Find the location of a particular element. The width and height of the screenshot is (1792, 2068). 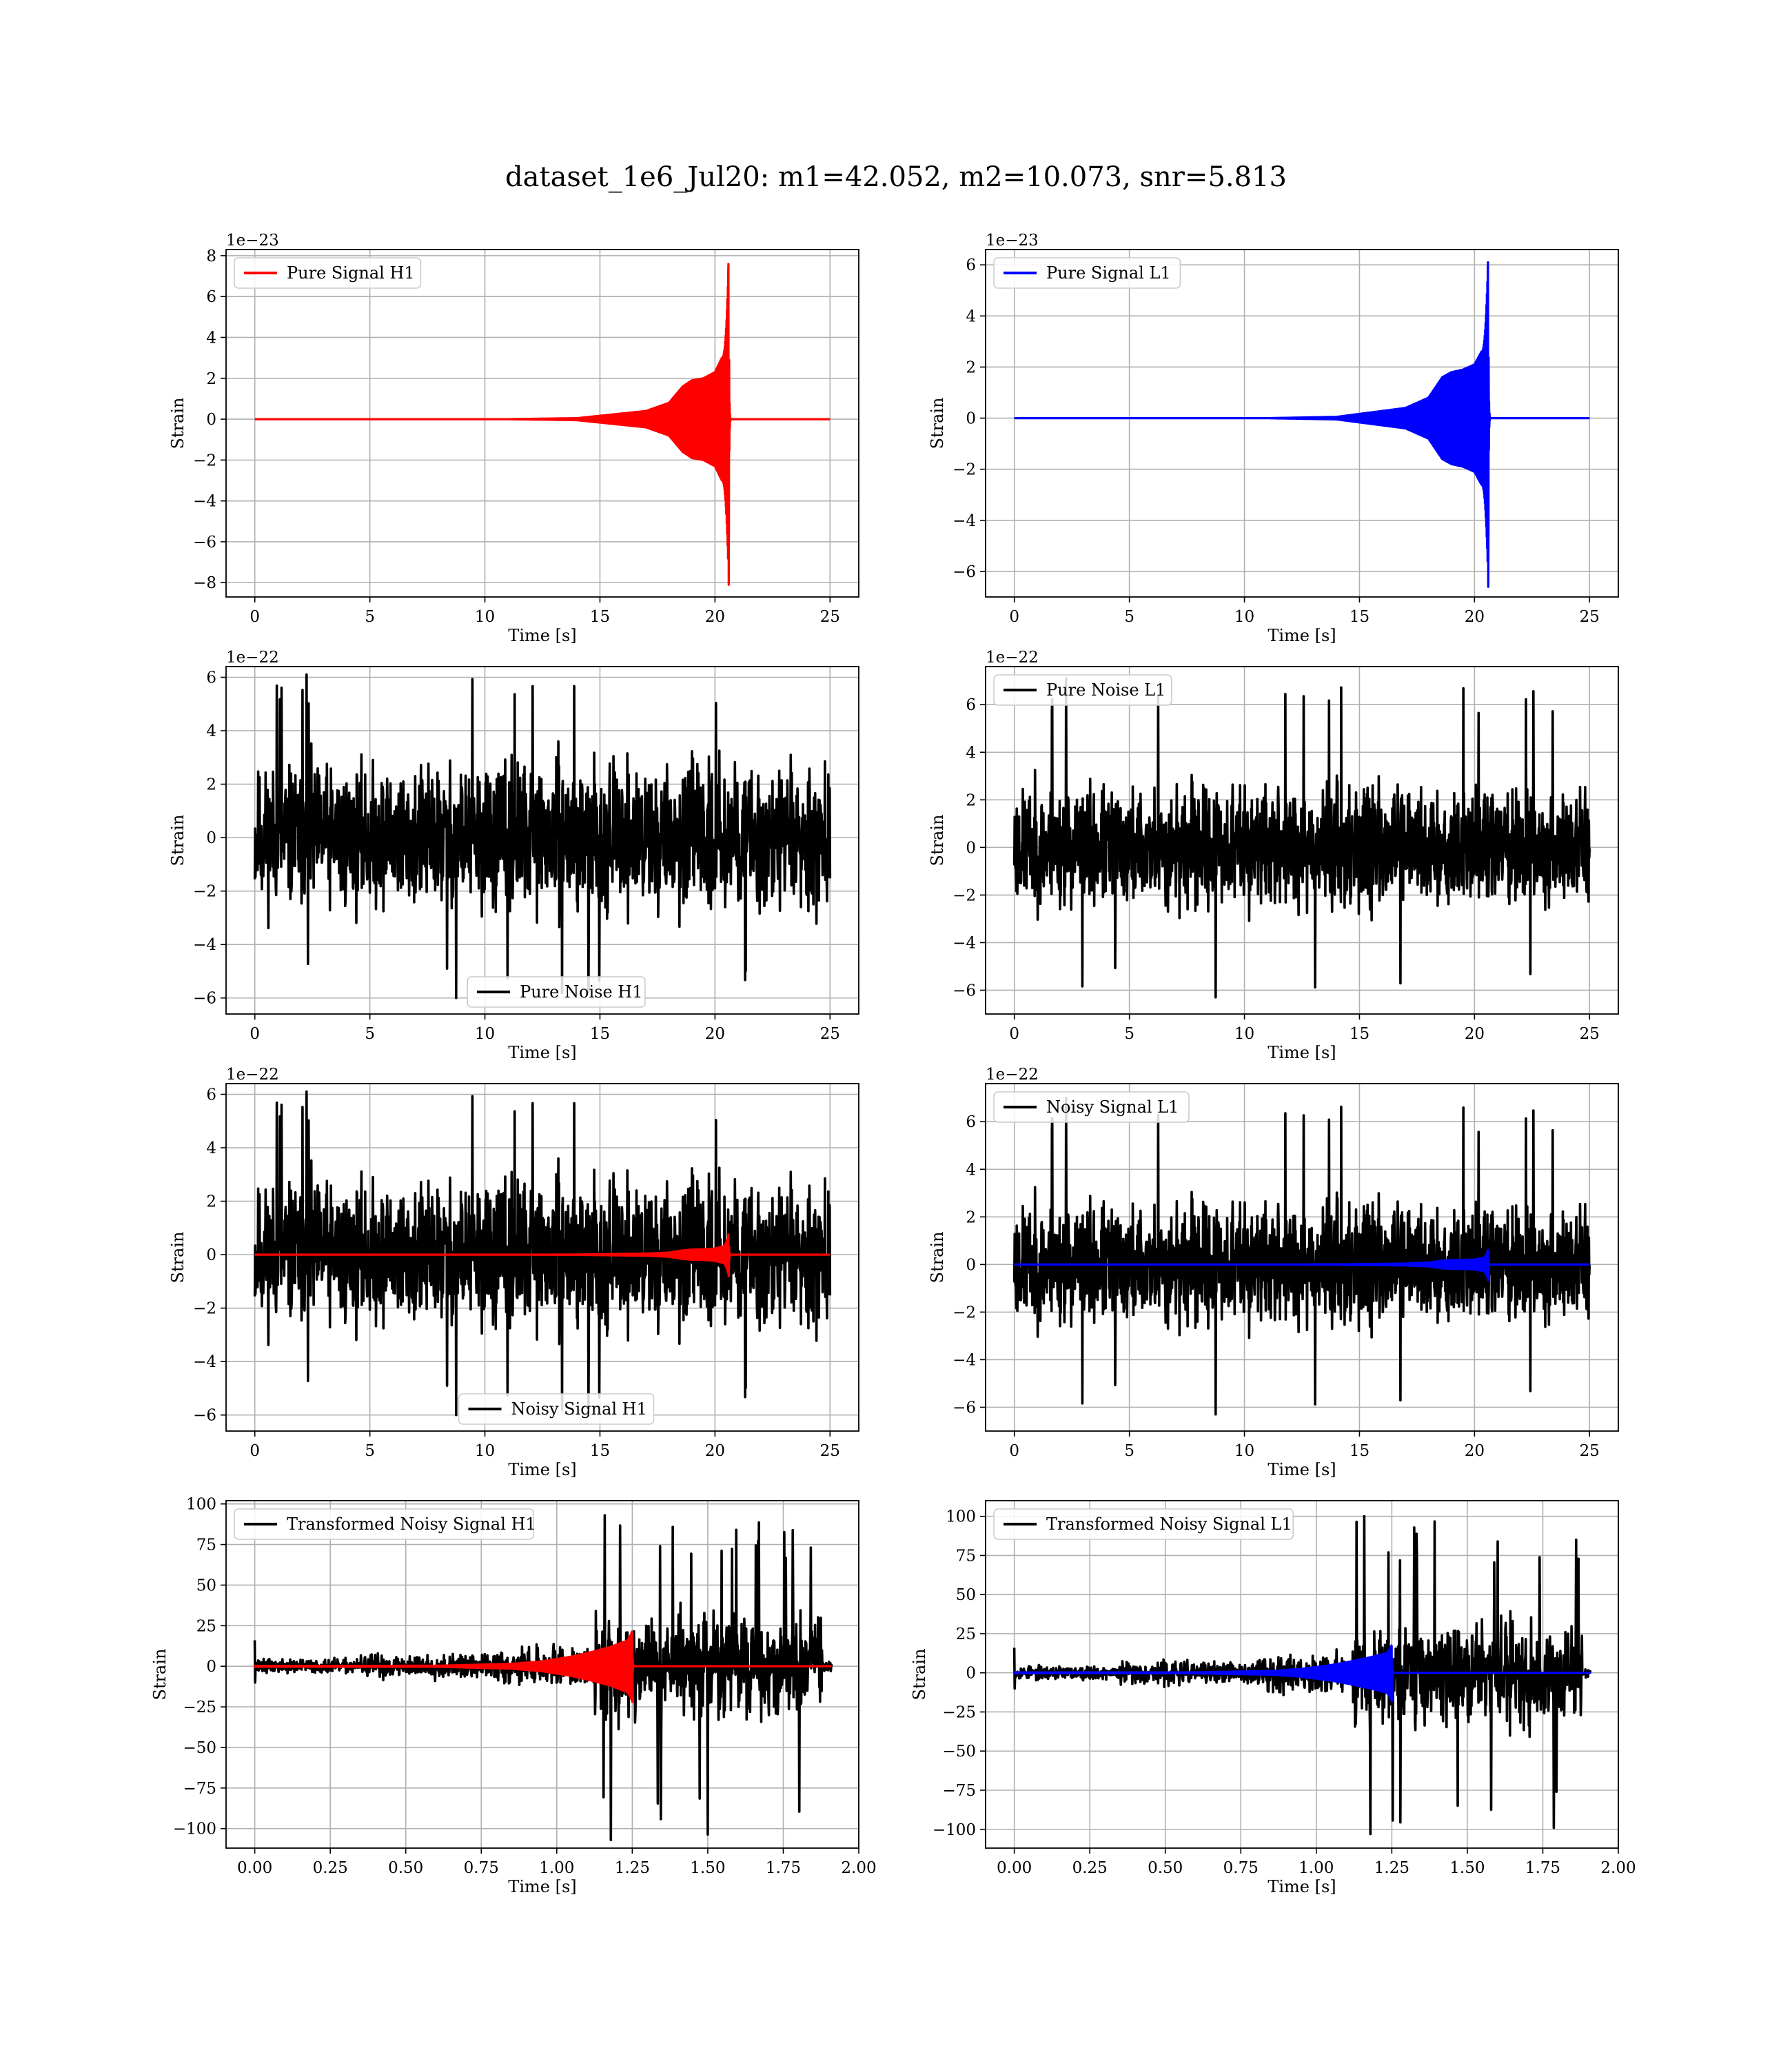

legend: Transformed Noisy Signal H1 is located at coordinates (385, 1524).